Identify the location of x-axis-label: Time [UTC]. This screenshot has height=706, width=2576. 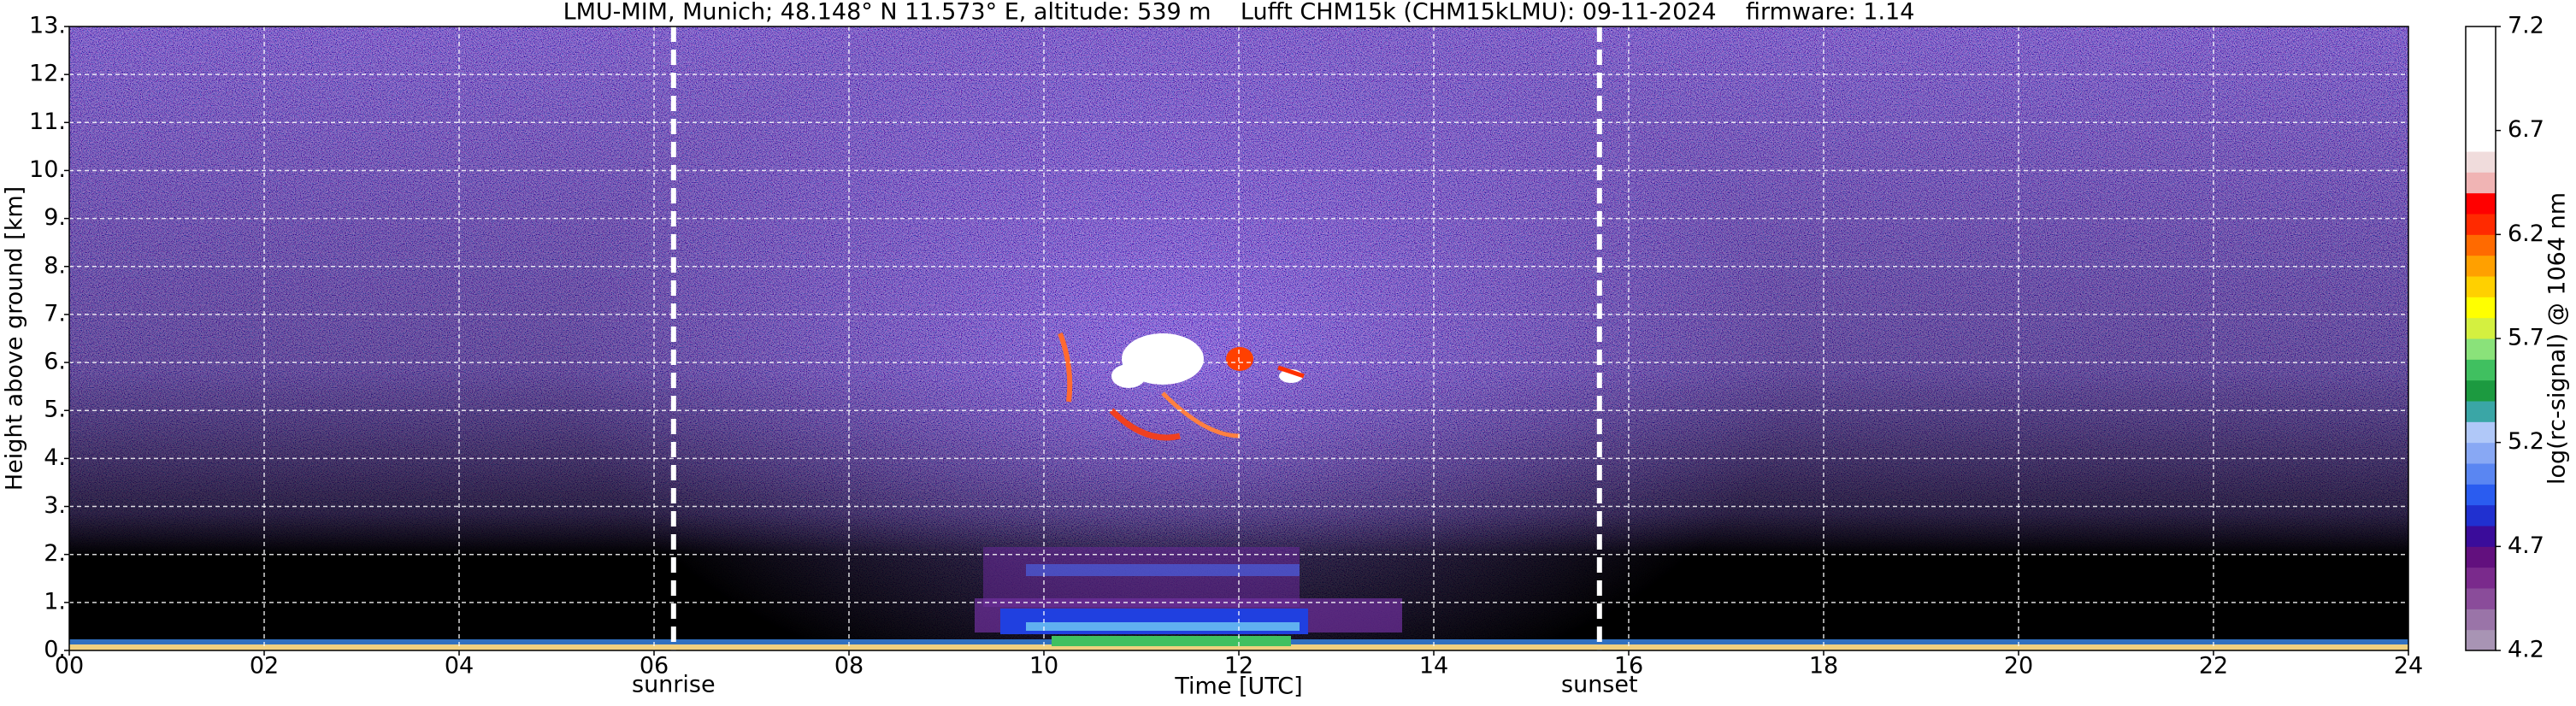
(1238, 687).